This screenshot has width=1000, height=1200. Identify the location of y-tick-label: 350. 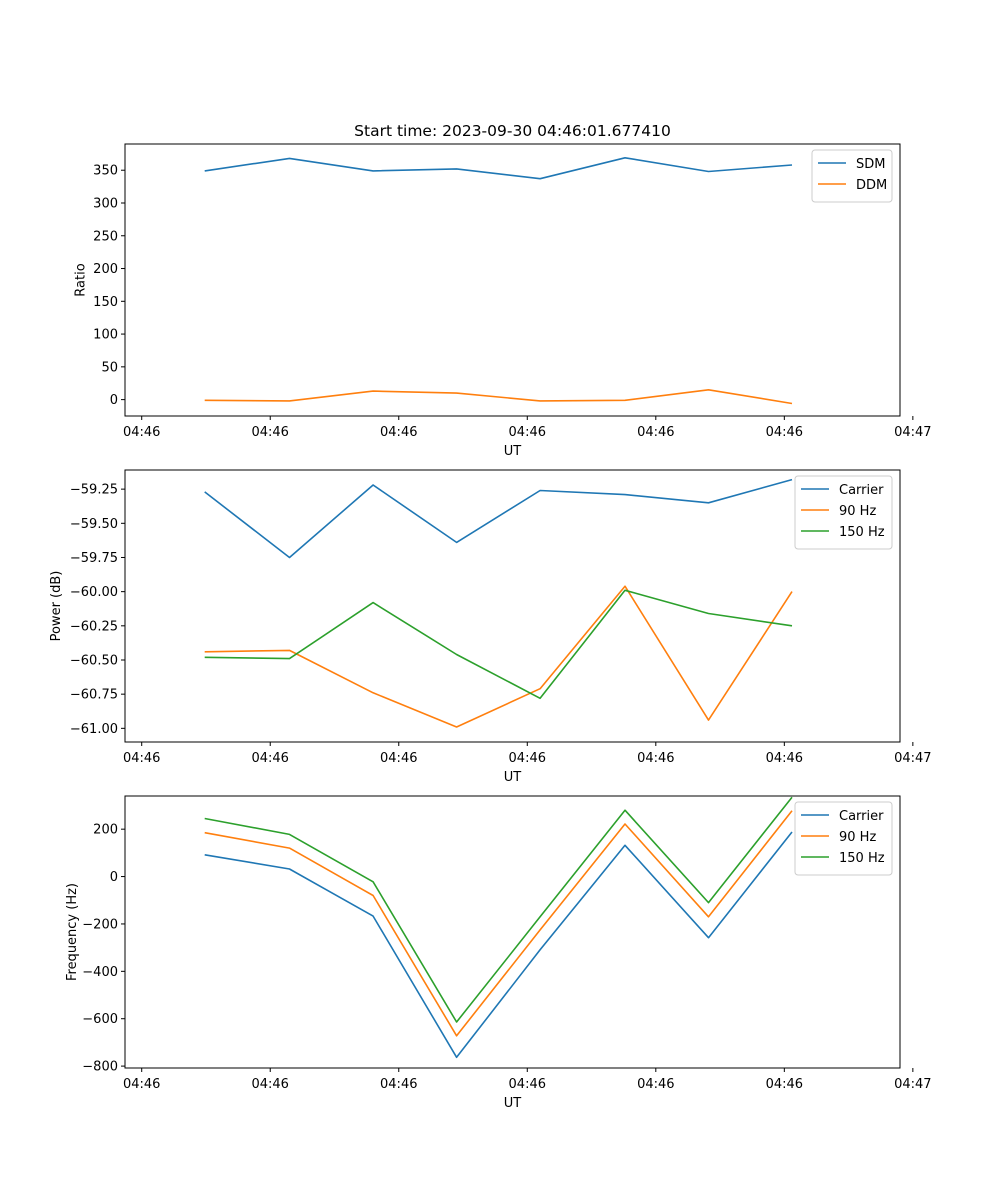
(105, 171).